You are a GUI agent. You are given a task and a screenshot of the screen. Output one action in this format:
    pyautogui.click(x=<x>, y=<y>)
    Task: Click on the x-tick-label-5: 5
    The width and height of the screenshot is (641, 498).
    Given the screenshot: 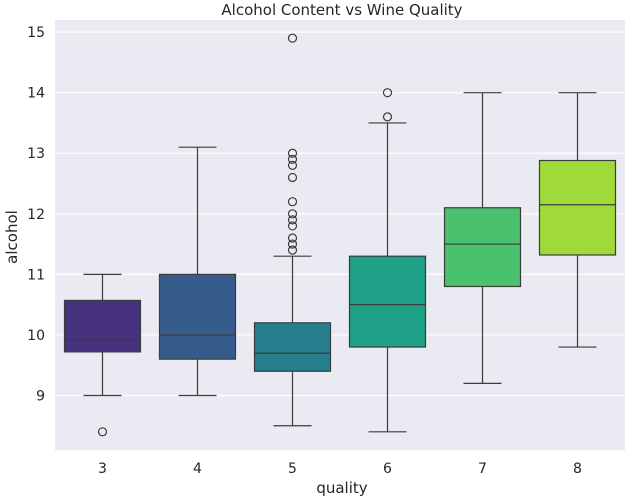 What is the action you would take?
    pyautogui.click(x=292, y=469)
    